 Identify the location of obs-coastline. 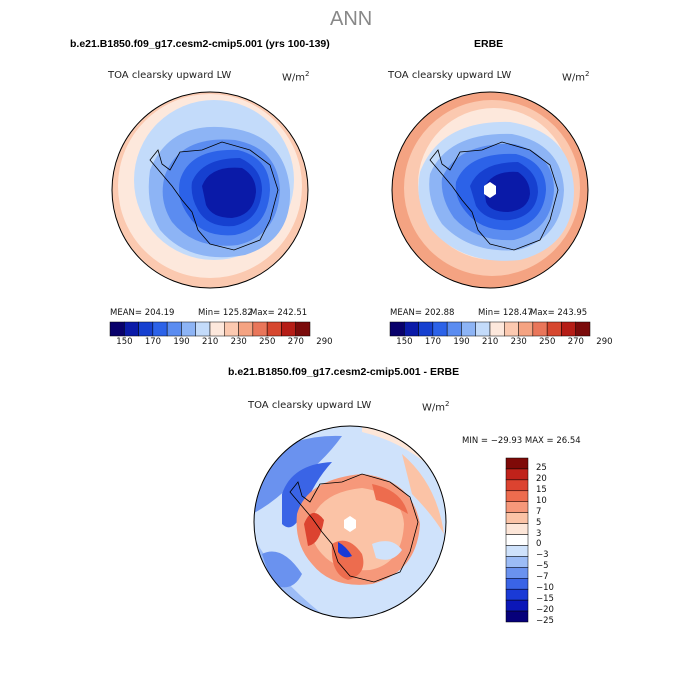
(494, 196).